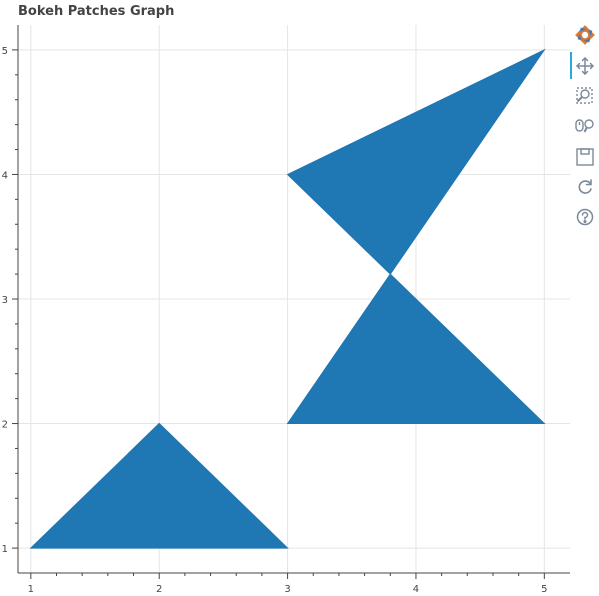 The image size is (599, 596). I want to click on help-tool-icon, so click(585, 217).